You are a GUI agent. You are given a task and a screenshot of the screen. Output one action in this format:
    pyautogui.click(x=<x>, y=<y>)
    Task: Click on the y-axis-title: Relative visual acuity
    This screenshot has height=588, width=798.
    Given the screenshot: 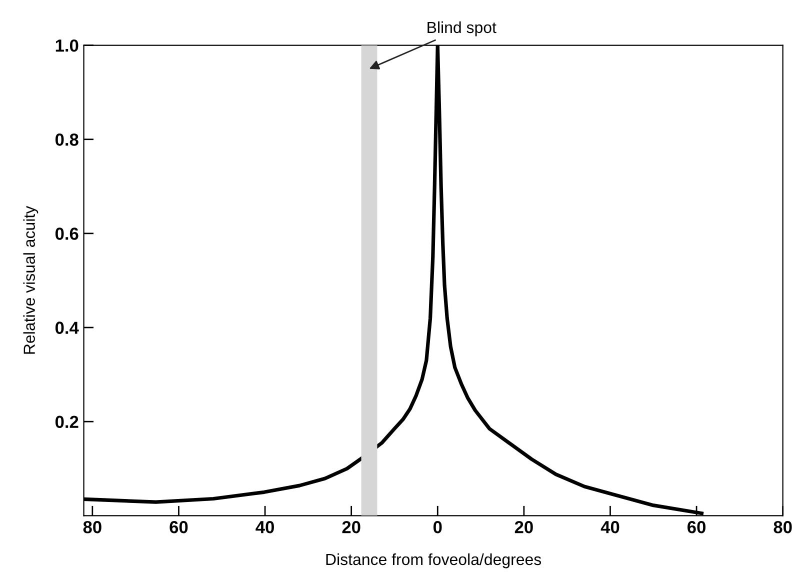 What is the action you would take?
    pyautogui.click(x=30, y=280)
    